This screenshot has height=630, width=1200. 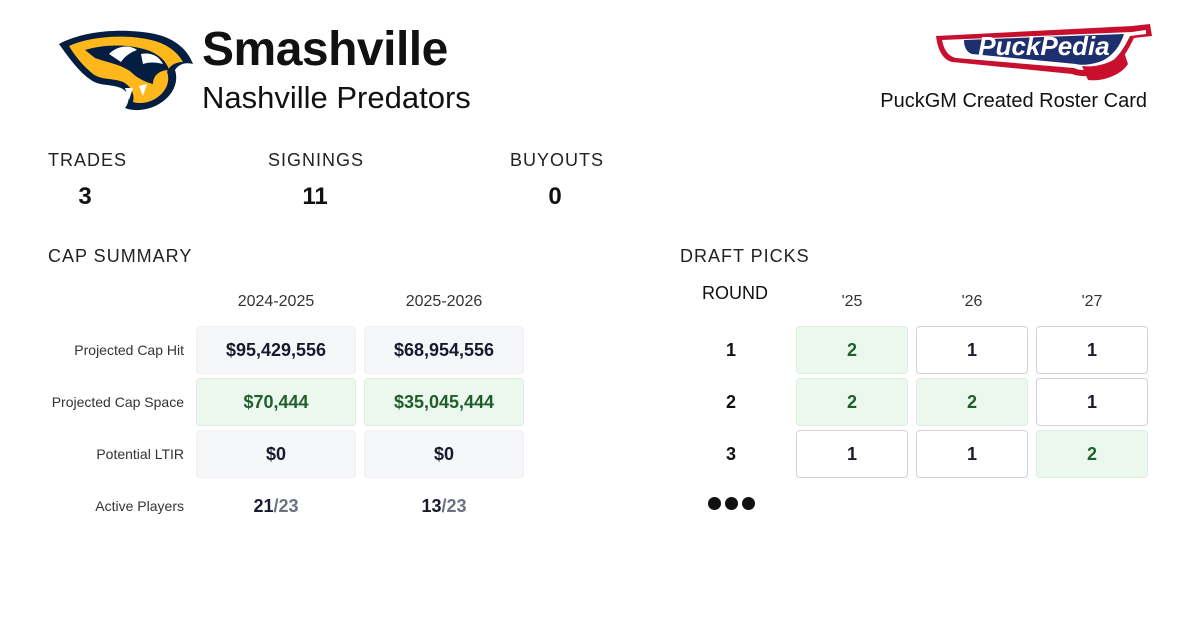 What do you see at coordinates (444, 402) in the screenshot?
I see `cap-space-value: $35,045,444` at bounding box center [444, 402].